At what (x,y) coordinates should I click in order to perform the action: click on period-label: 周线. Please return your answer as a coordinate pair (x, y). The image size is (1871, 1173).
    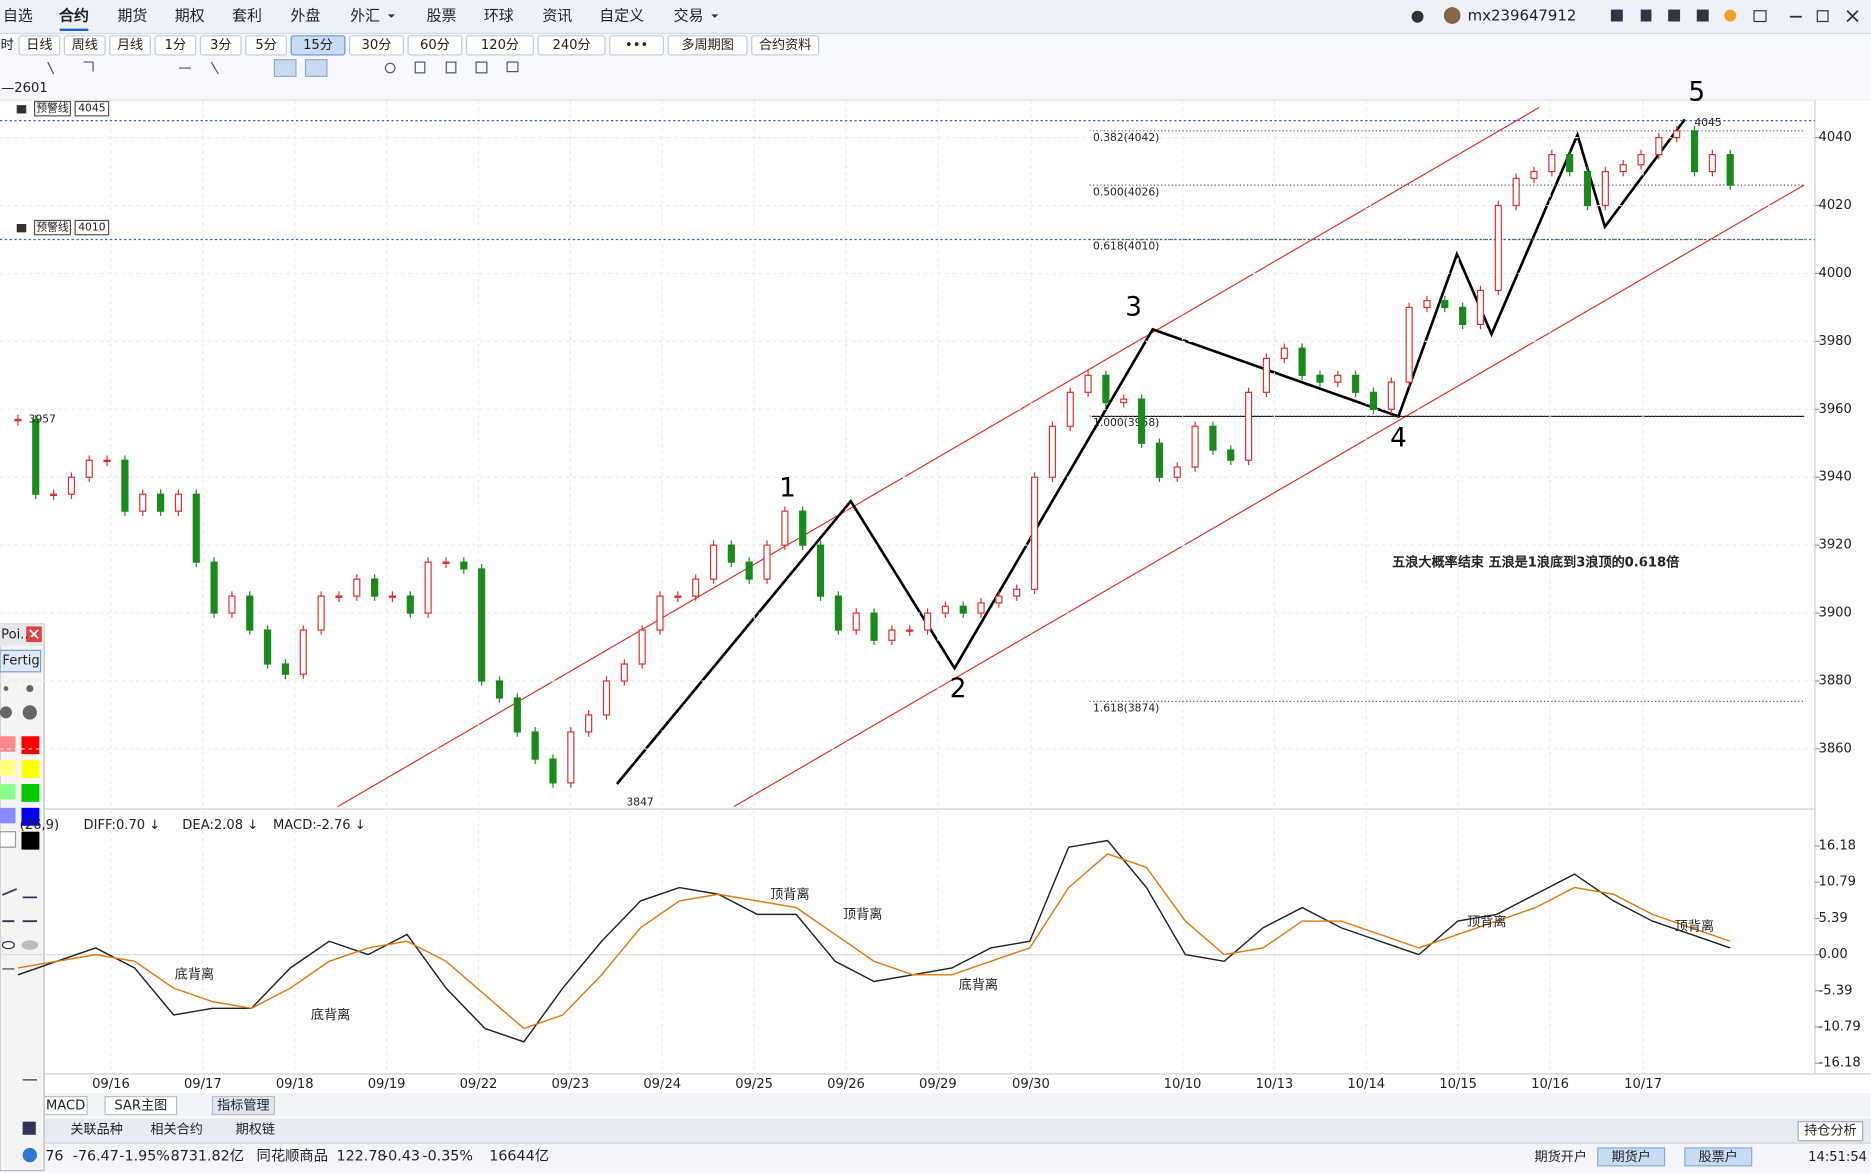
    Looking at the image, I should click on (85, 45).